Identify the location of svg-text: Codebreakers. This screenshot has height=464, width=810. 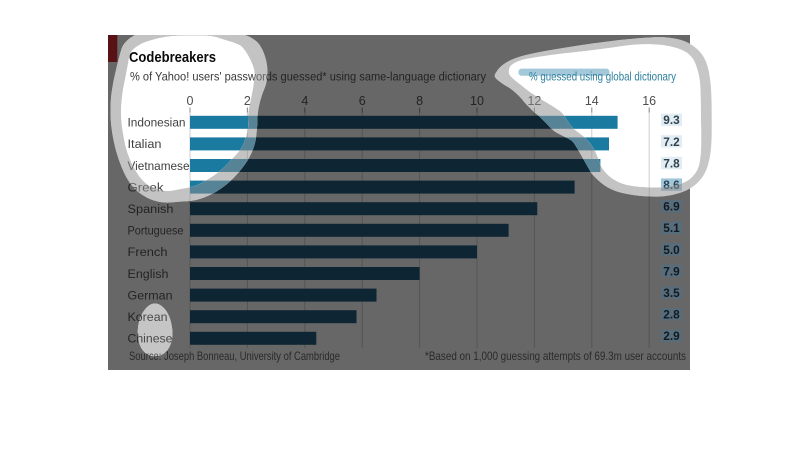
(172, 58).